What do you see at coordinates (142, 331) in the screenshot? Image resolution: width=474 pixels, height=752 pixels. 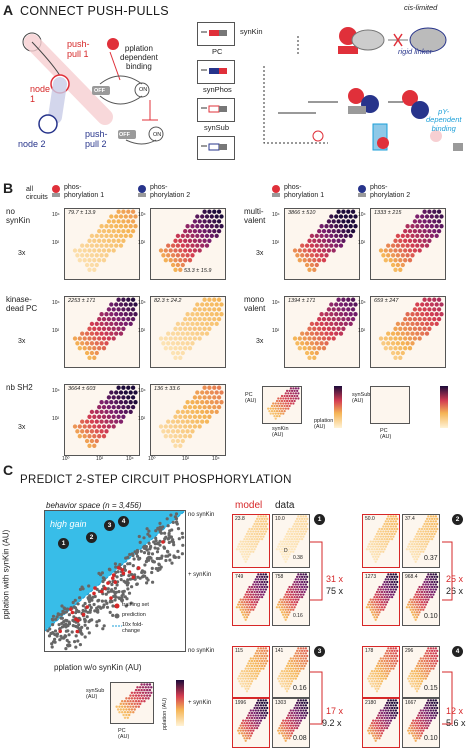 I see `ytick-mid-4: 10²` at bounding box center [142, 331].